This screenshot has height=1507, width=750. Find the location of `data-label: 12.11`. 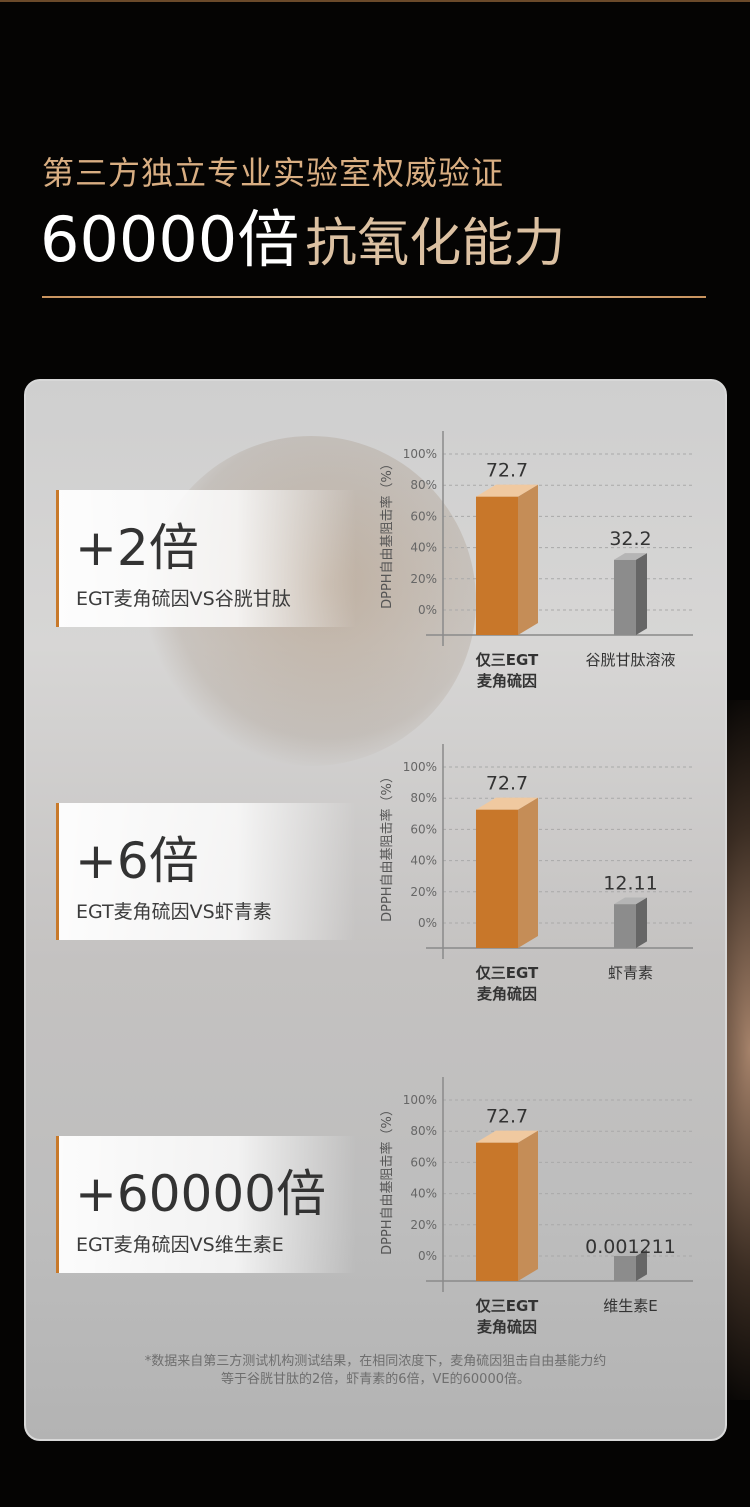

data-label: 12.11 is located at coordinates (630, 884).